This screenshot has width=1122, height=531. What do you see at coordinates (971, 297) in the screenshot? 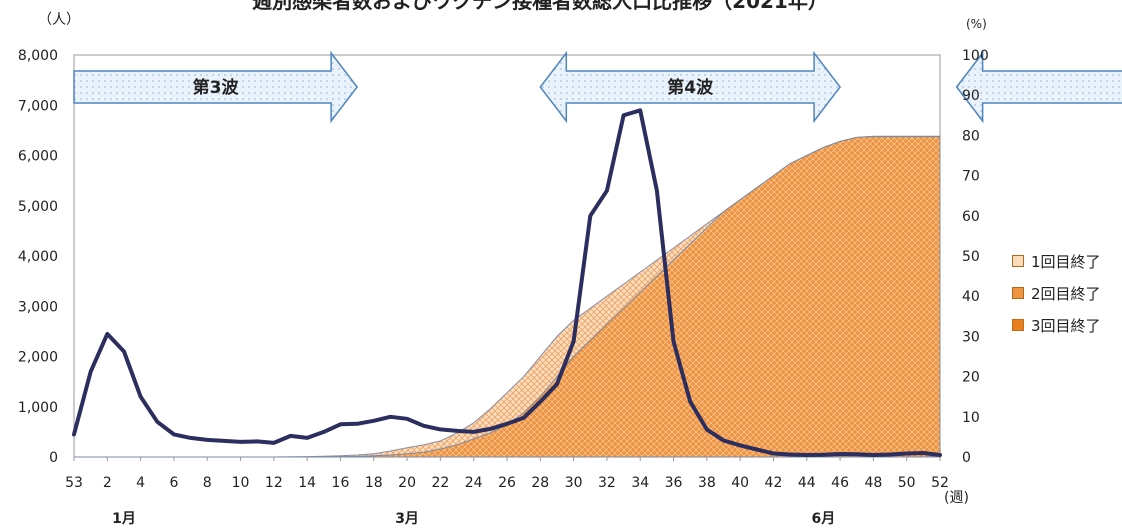
I see `y-right-tick-label: 40` at bounding box center [971, 297].